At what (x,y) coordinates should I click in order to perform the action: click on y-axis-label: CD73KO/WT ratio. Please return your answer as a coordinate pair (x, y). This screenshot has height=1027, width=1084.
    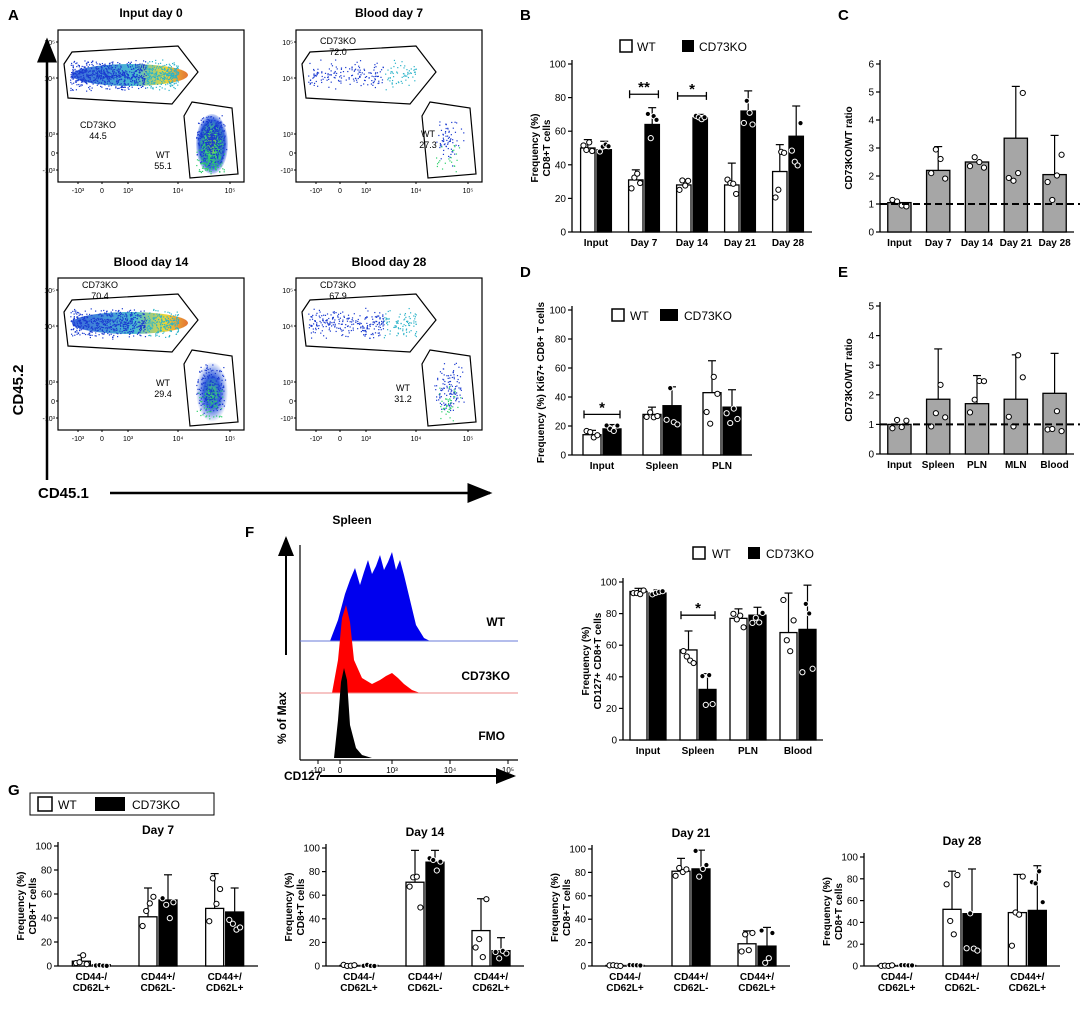
    Looking at the image, I should click on (849, 379).